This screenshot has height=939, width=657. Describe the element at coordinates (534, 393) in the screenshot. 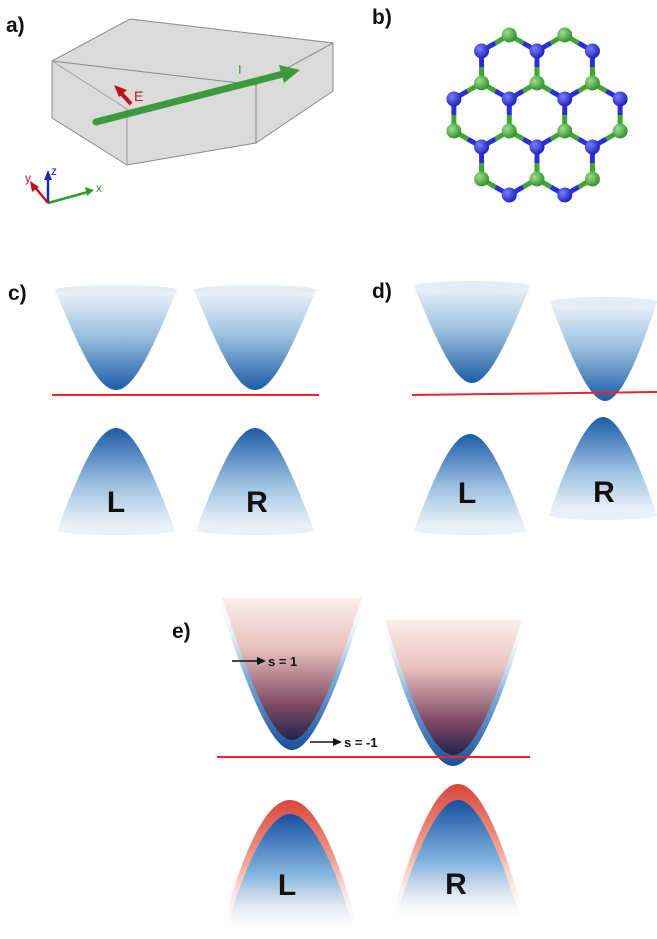

I see `fermi-level-line` at that location.